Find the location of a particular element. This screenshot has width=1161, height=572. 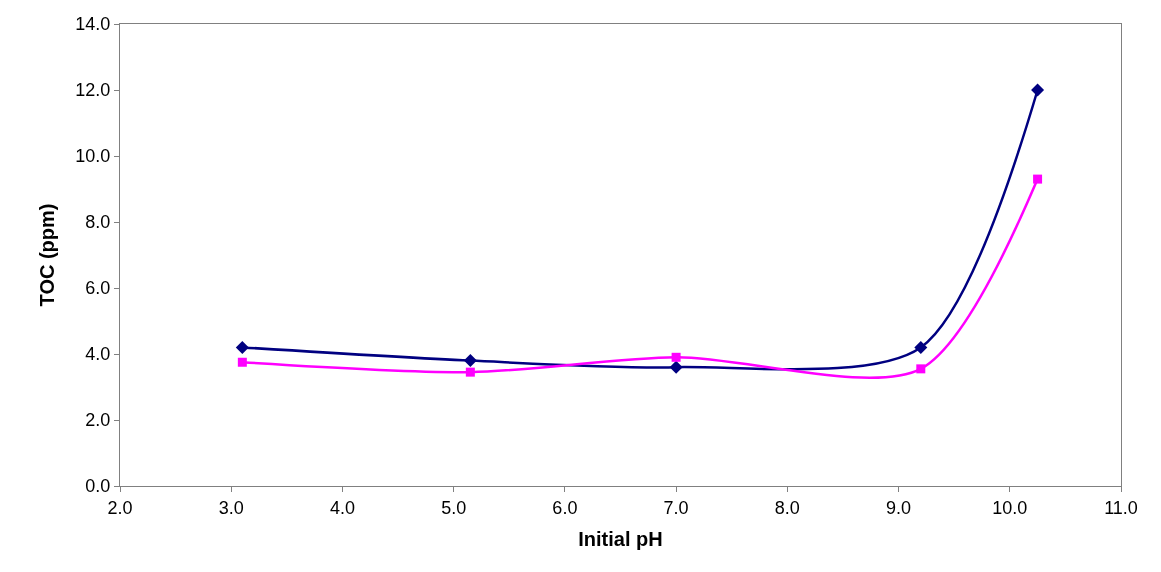

y-tick-label: 2.0 is located at coordinates (98, 420).